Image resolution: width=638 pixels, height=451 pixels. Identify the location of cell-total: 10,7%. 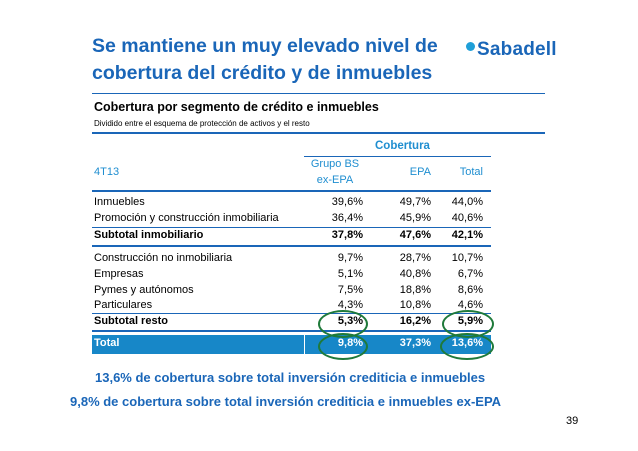
(467, 258).